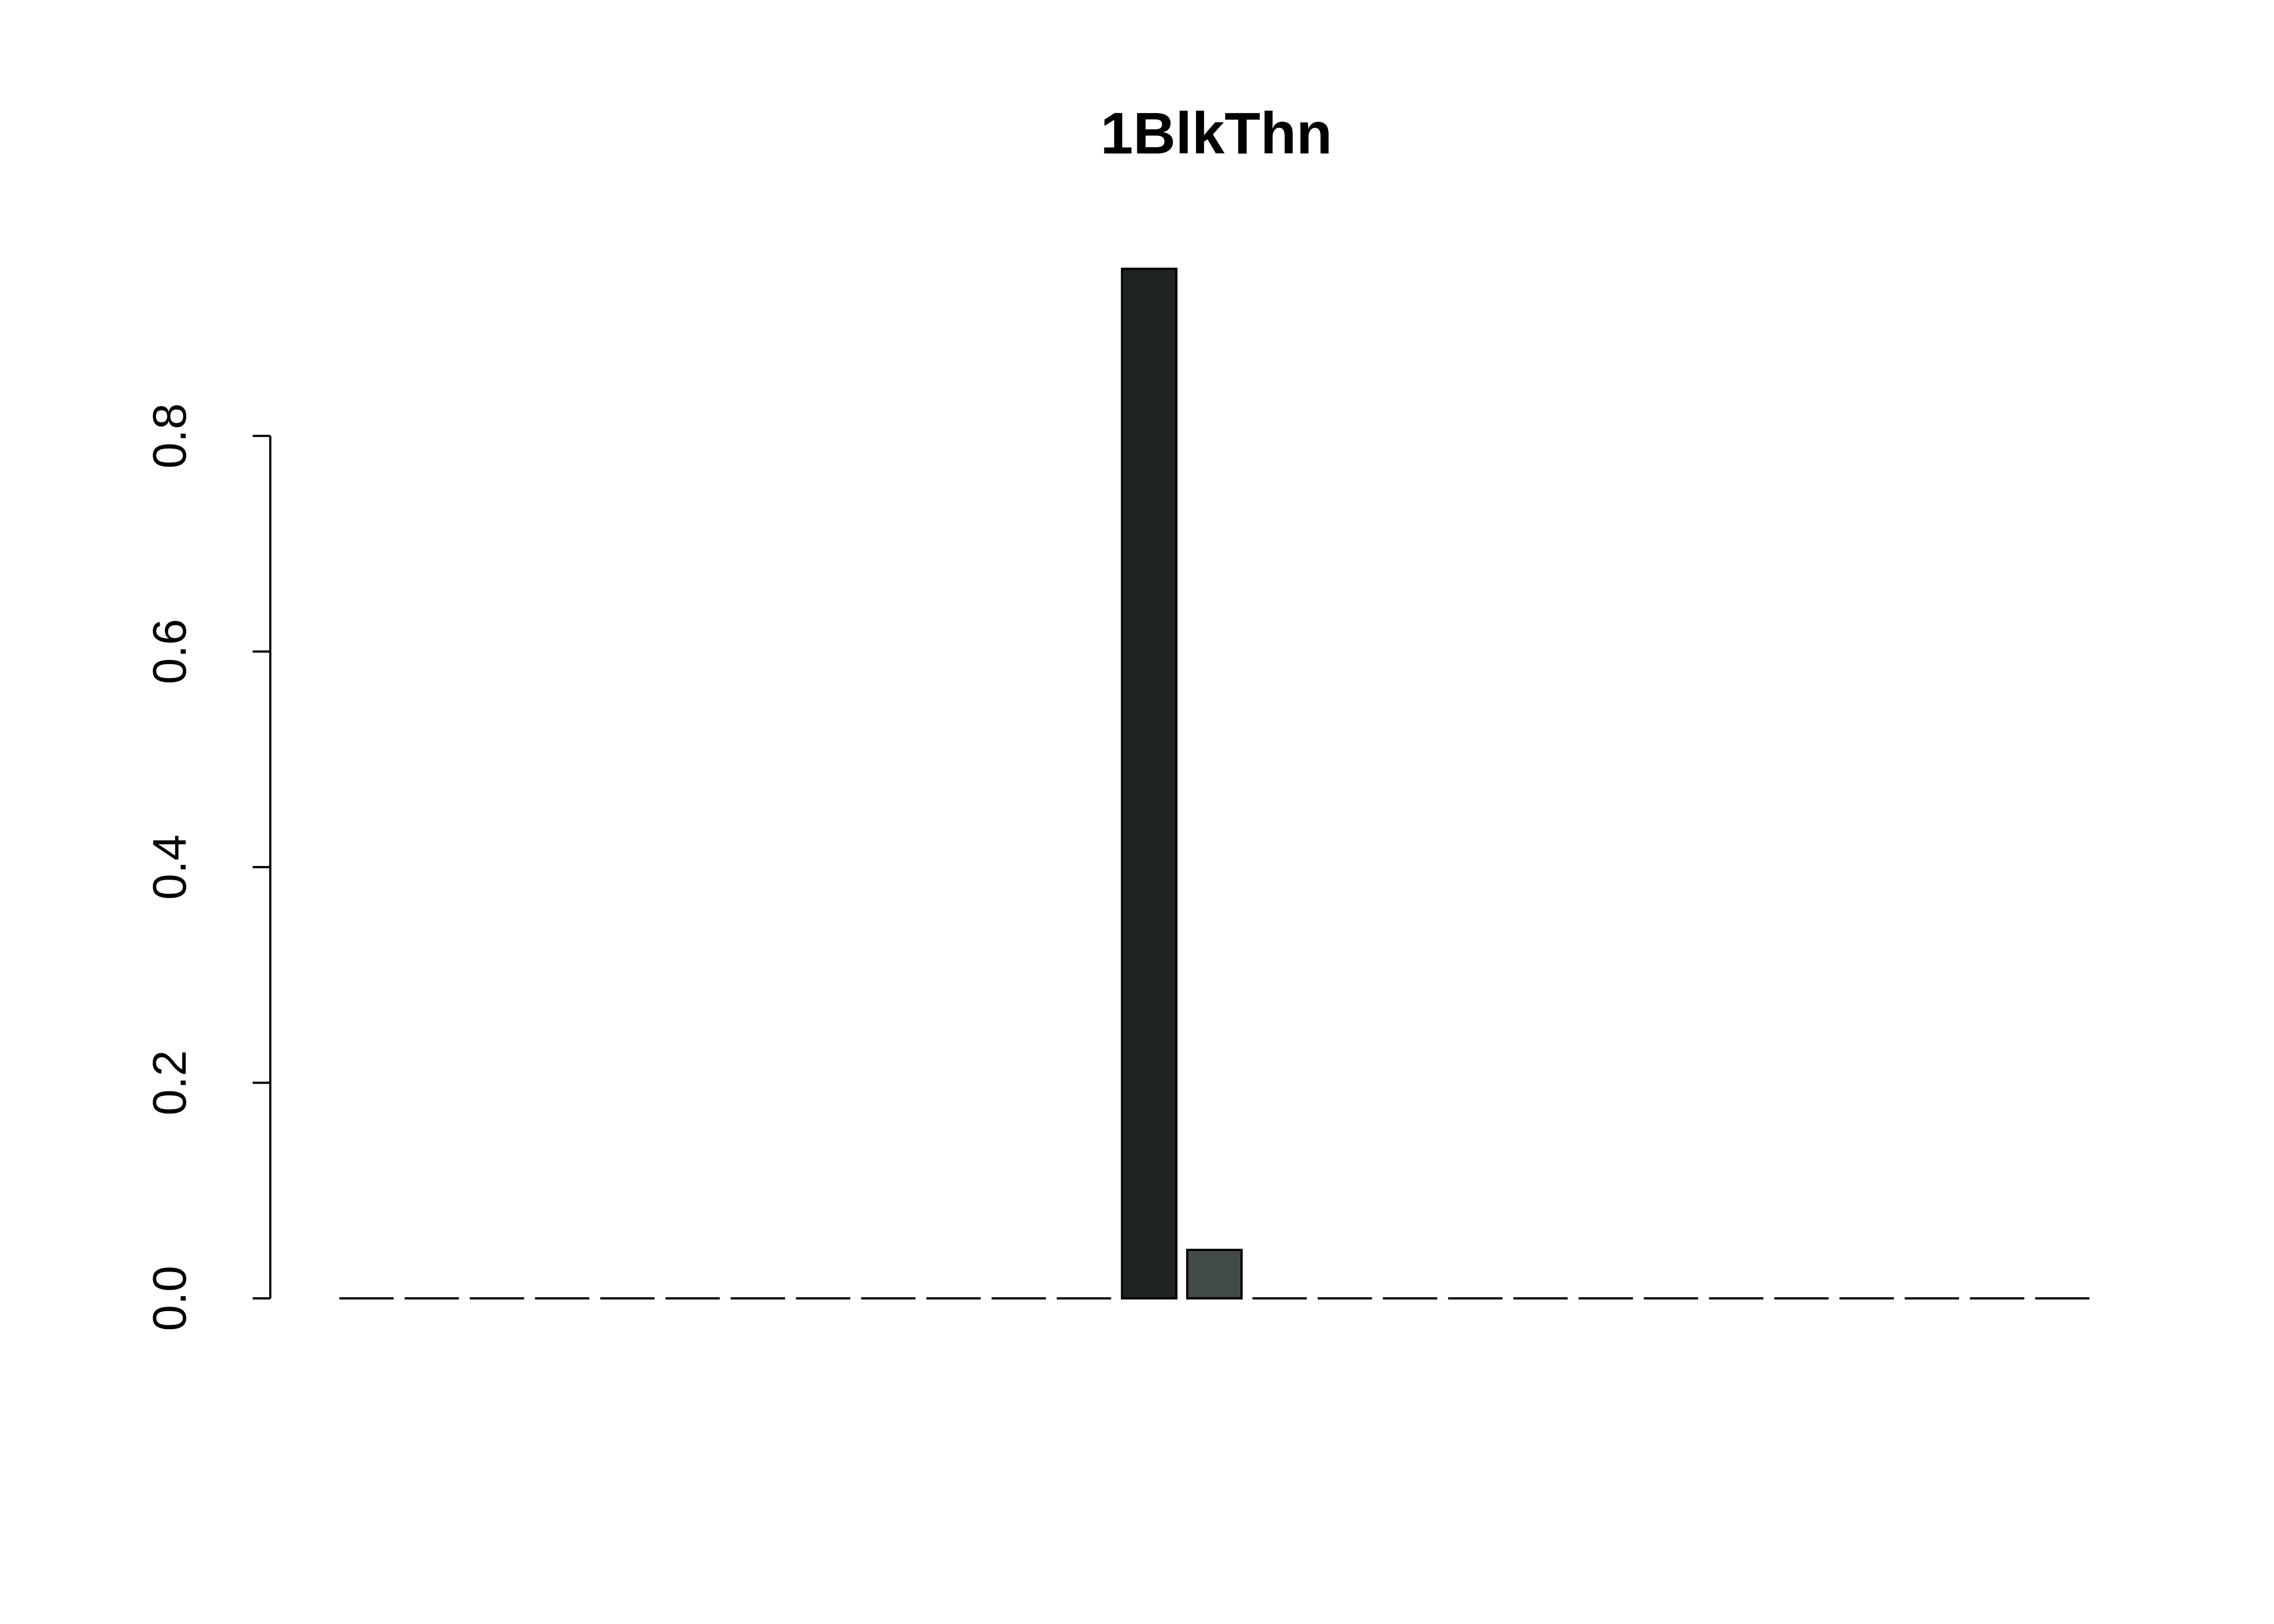 The width and height of the screenshot is (2274, 1624). What do you see at coordinates (170, 436) in the screenshot?
I see `y-tick-label: 0.8` at bounding box center [170, 436].